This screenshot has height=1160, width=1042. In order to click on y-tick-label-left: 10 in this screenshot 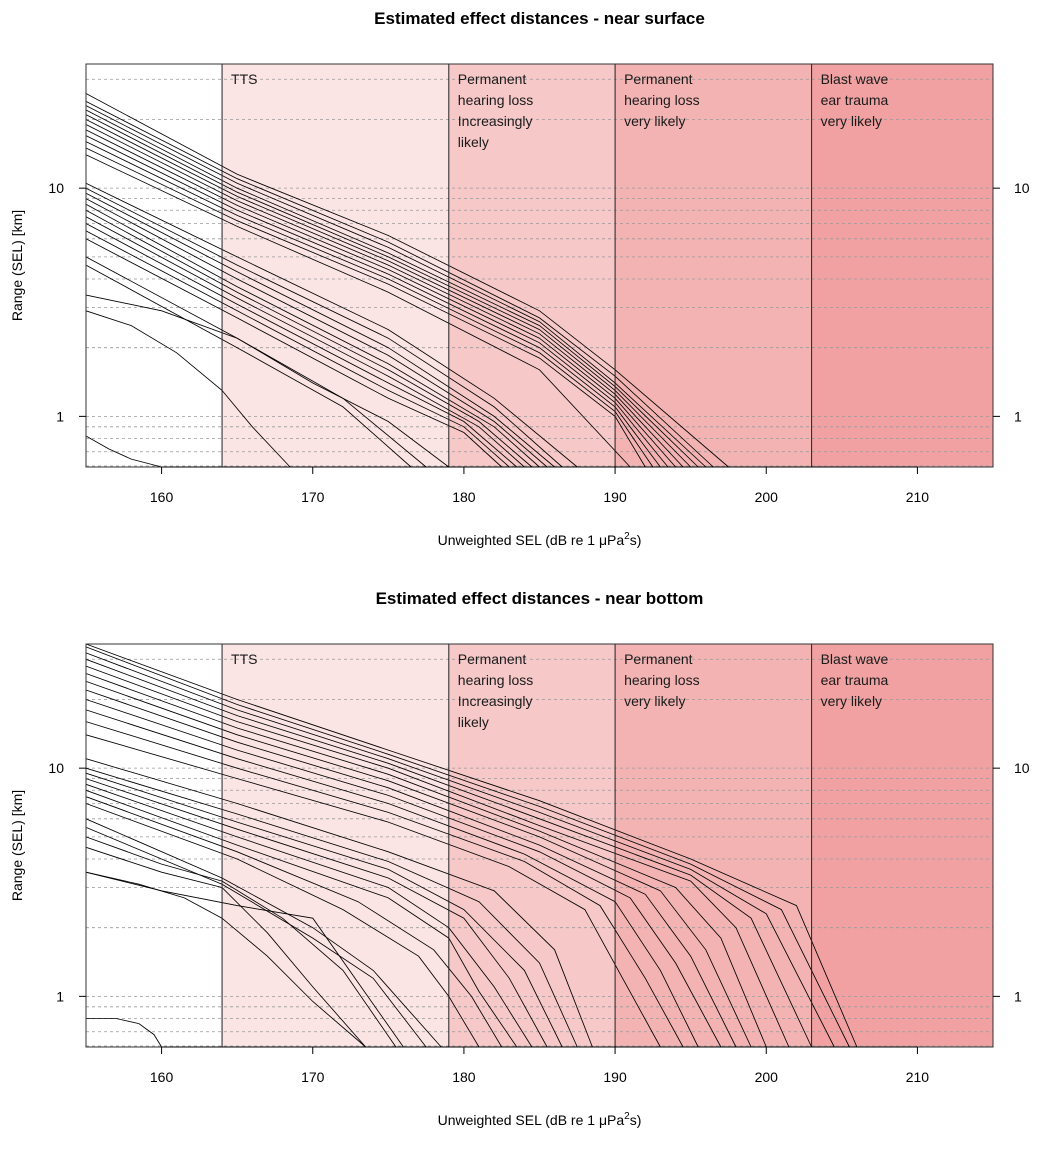, I will do `click(56, 768)`.